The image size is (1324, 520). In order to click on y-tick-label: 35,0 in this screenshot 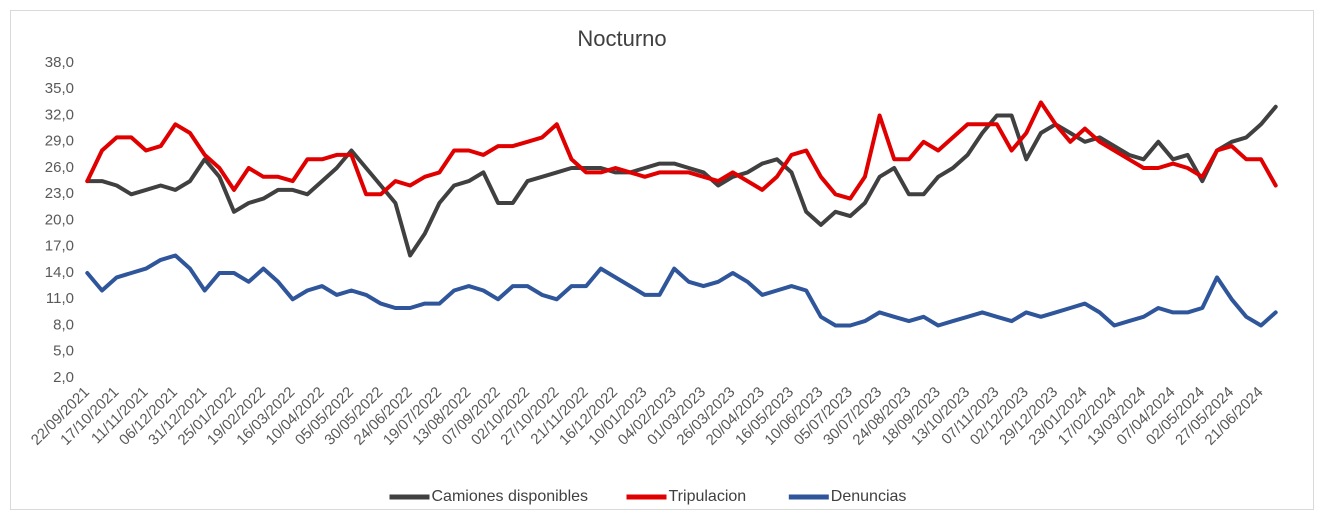, I will do `click(59, 88)`.